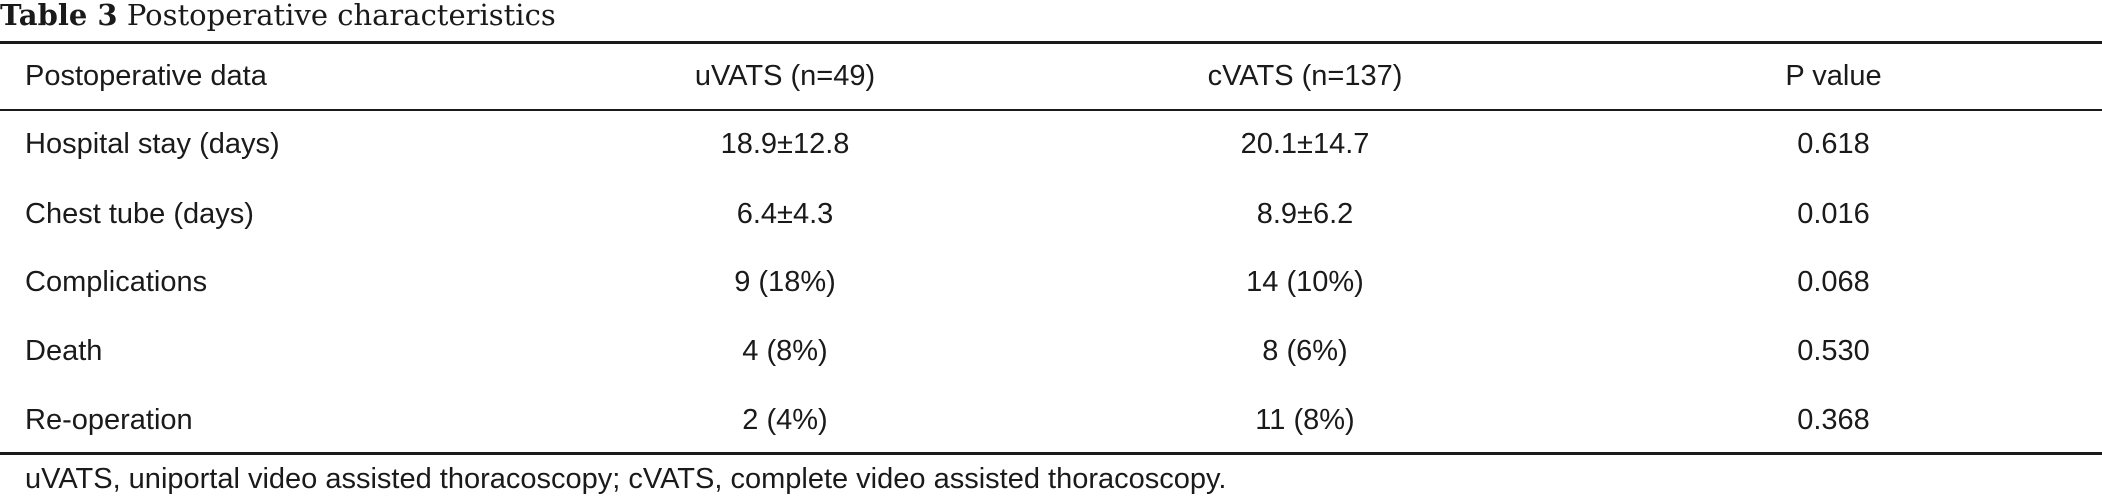  I want to click on table-row: Death 4 (8%) 8 (6%) 0.530, so click(1051, 351).